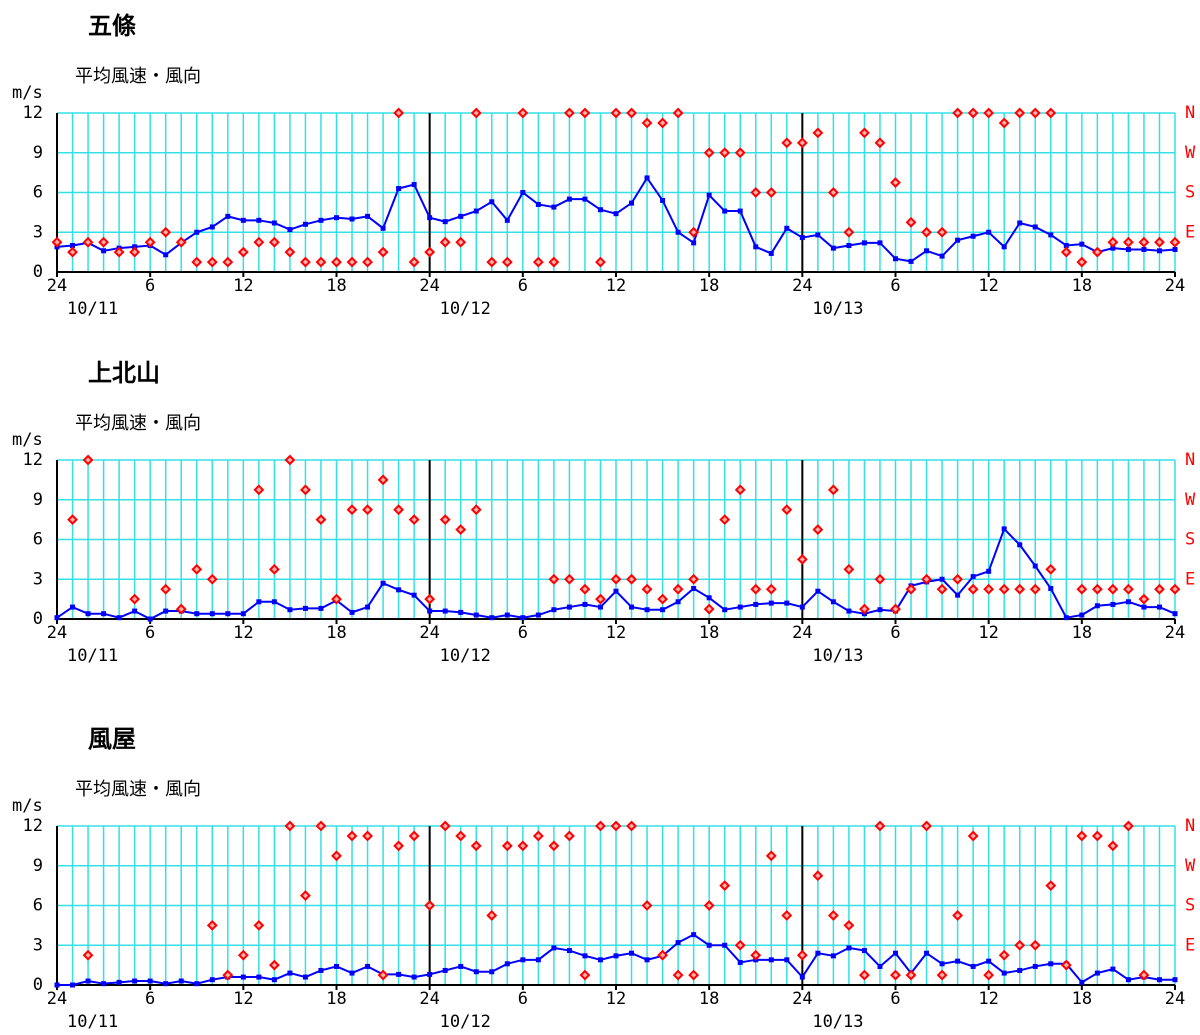 The image size is (1200, 1035). Describe the element at coordinates (124, 373) in the screenshot. I see `panel-title: 上北山` at that location.